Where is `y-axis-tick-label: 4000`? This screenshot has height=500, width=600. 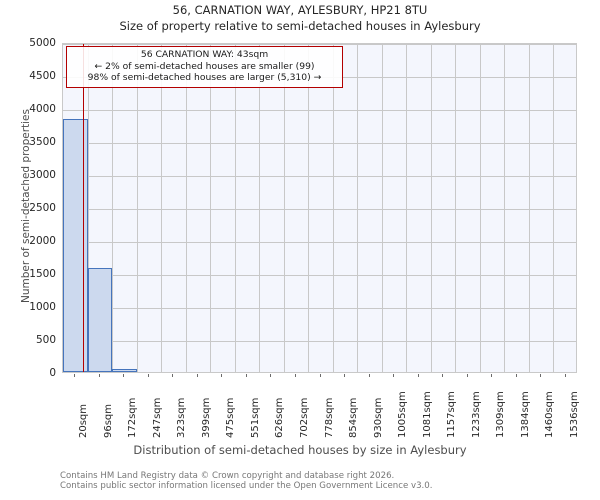
y-axis-tick-label: 4000 is located at coordinates (42, 109).